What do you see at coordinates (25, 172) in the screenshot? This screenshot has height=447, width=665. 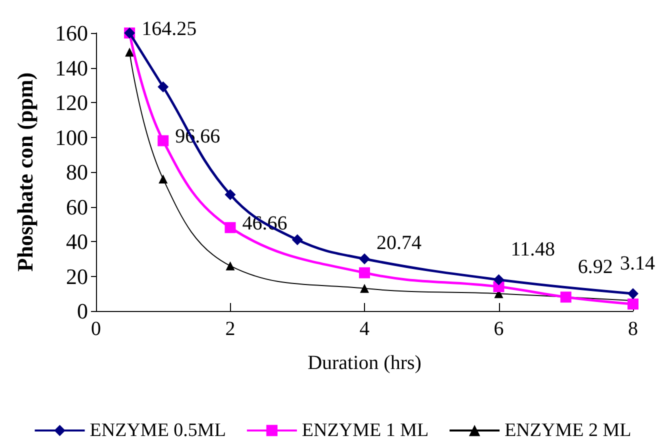 I see `y-axis-title: Phosphate con (ppm)` at bounding box center [25, 172].